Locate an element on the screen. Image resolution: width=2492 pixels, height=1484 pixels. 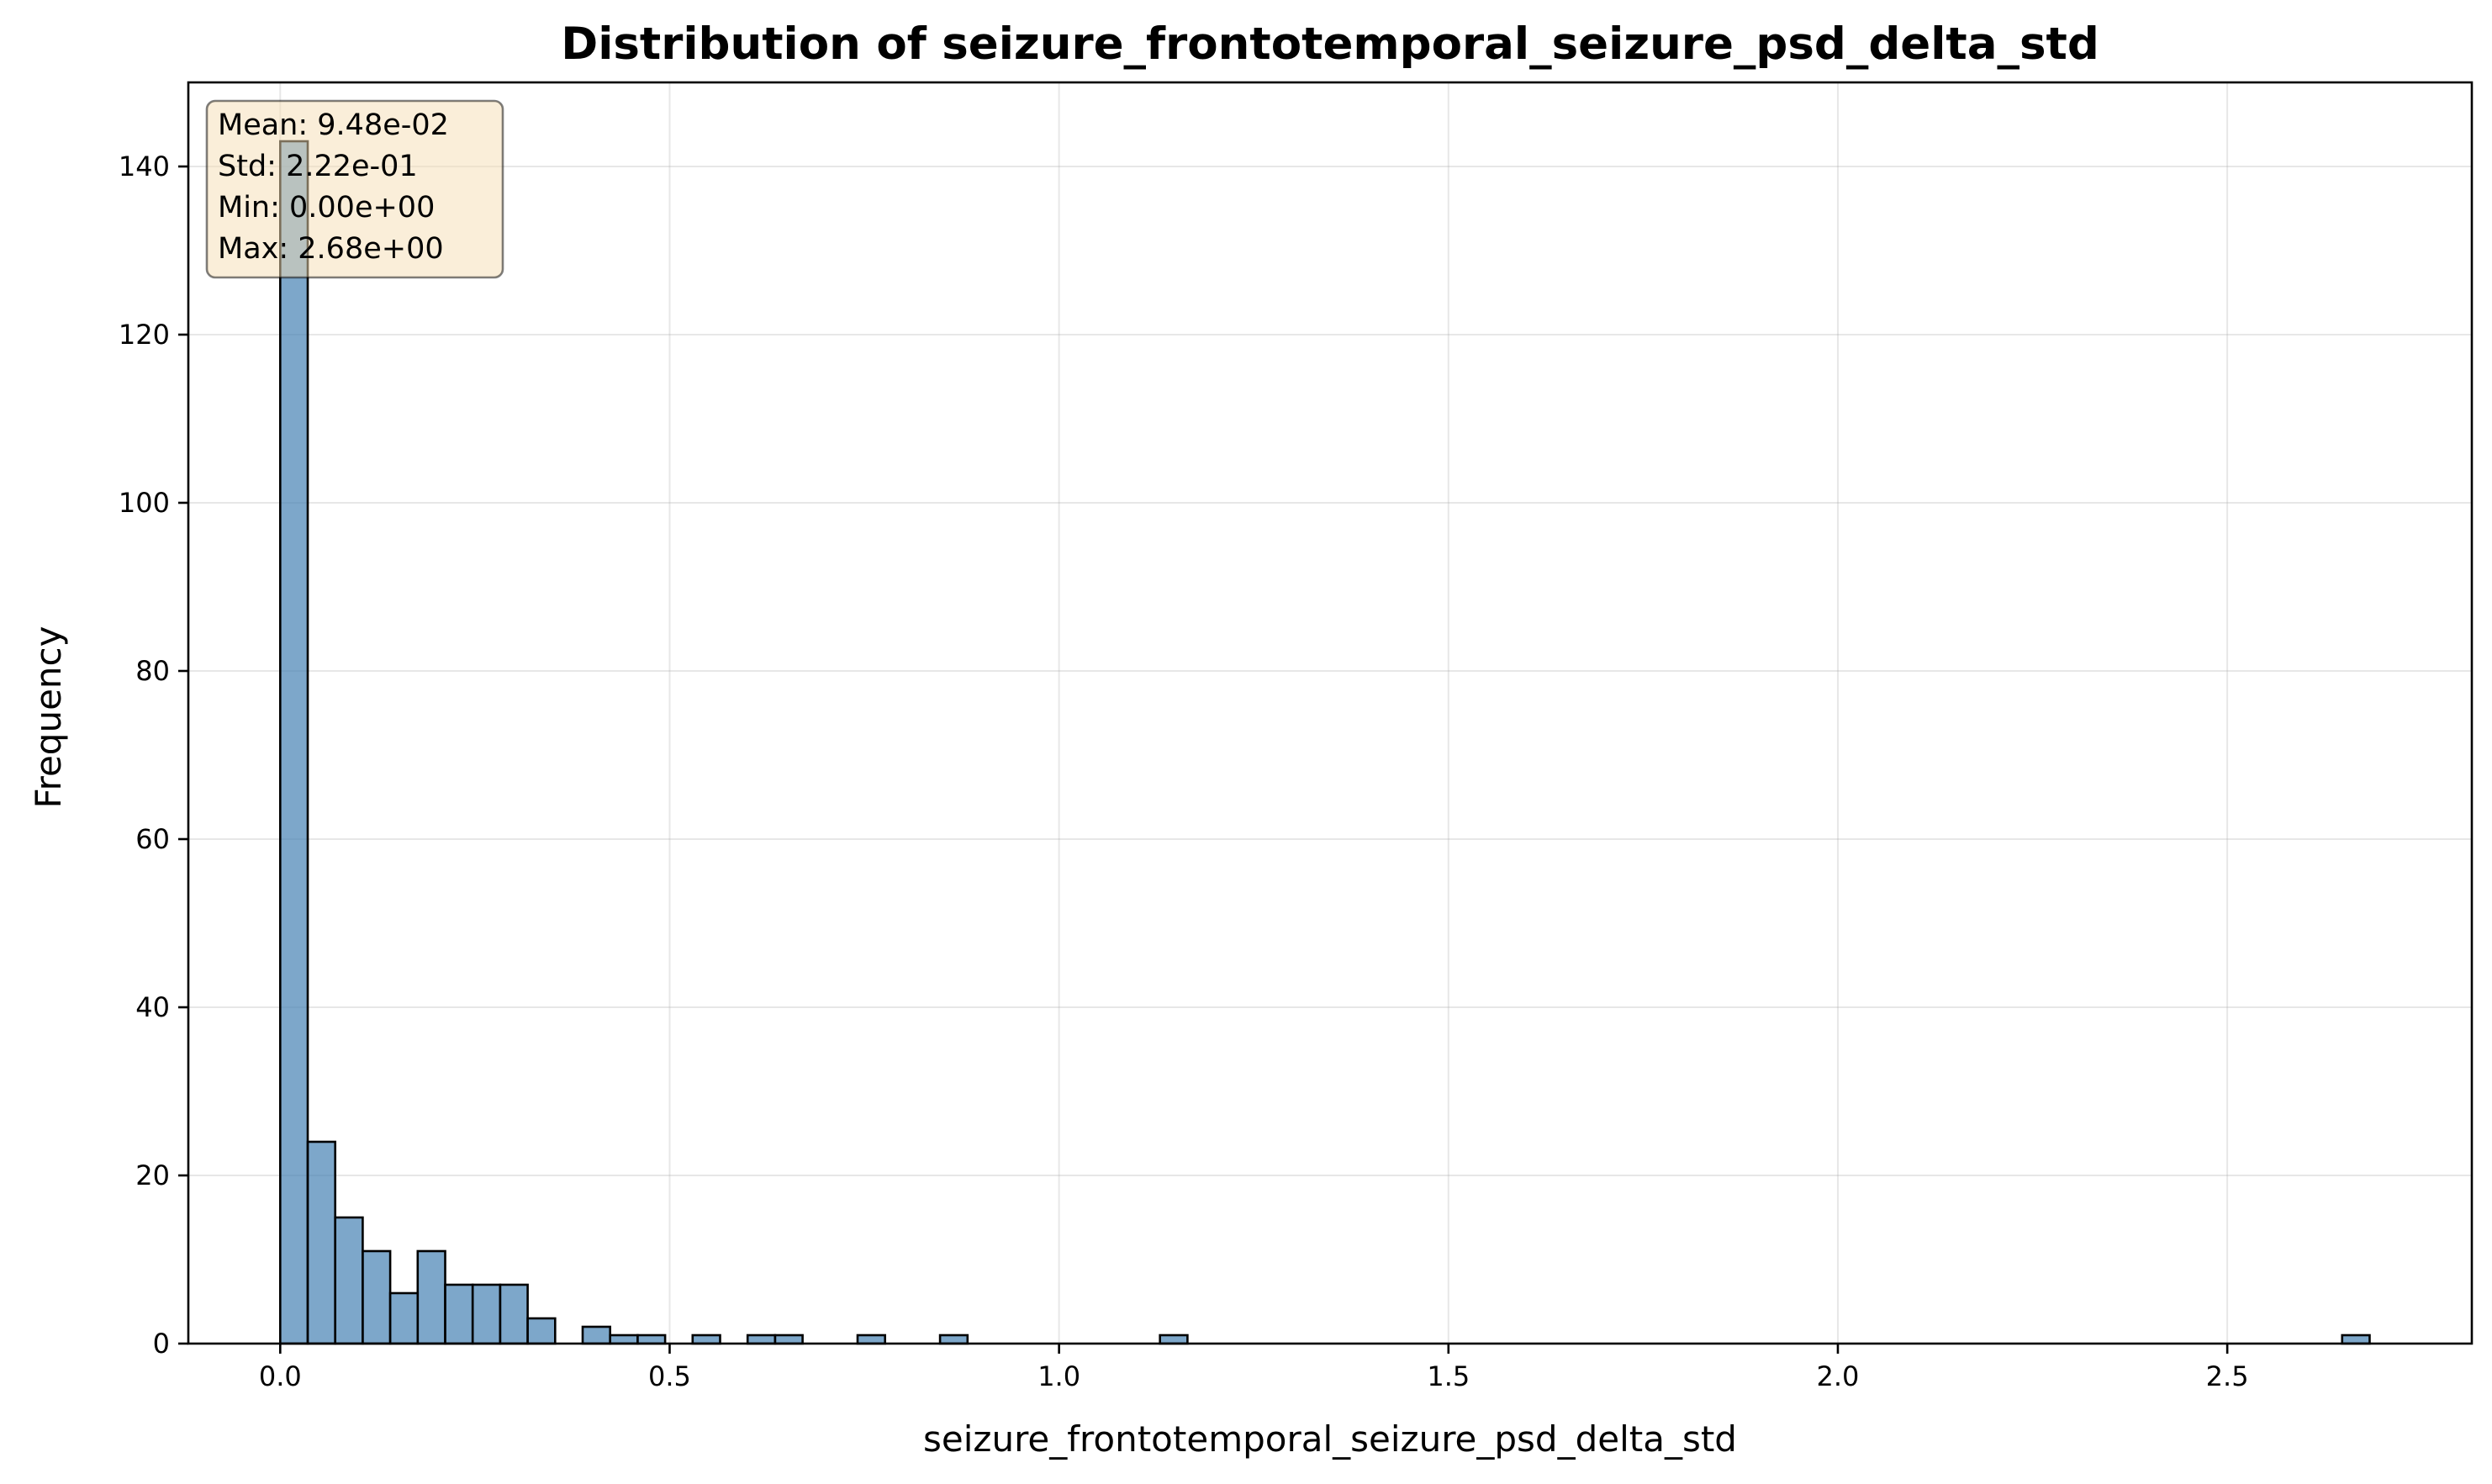
x-tick-label: 1.0 is located at coordinates (1058, 1376).